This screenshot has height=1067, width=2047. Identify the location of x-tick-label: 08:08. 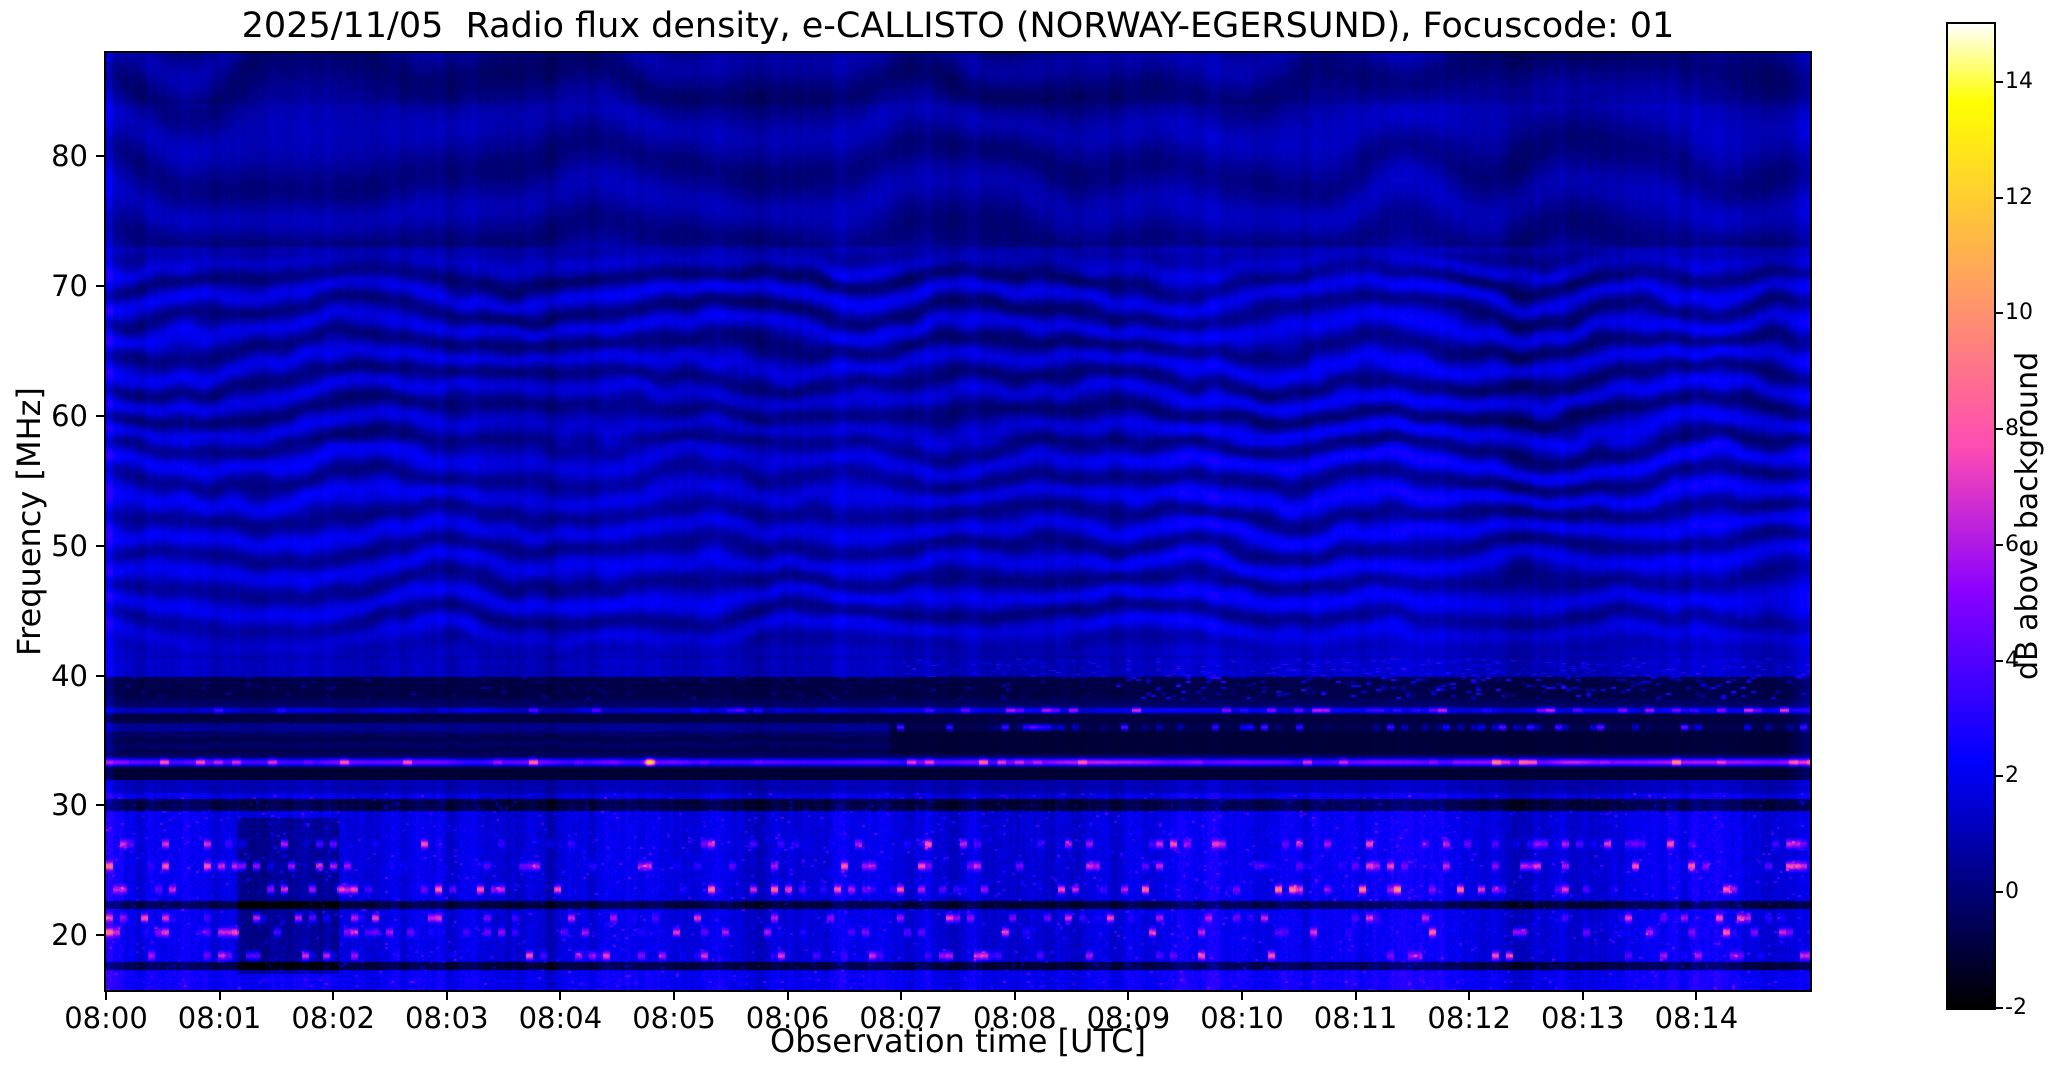
(1015, 1018).